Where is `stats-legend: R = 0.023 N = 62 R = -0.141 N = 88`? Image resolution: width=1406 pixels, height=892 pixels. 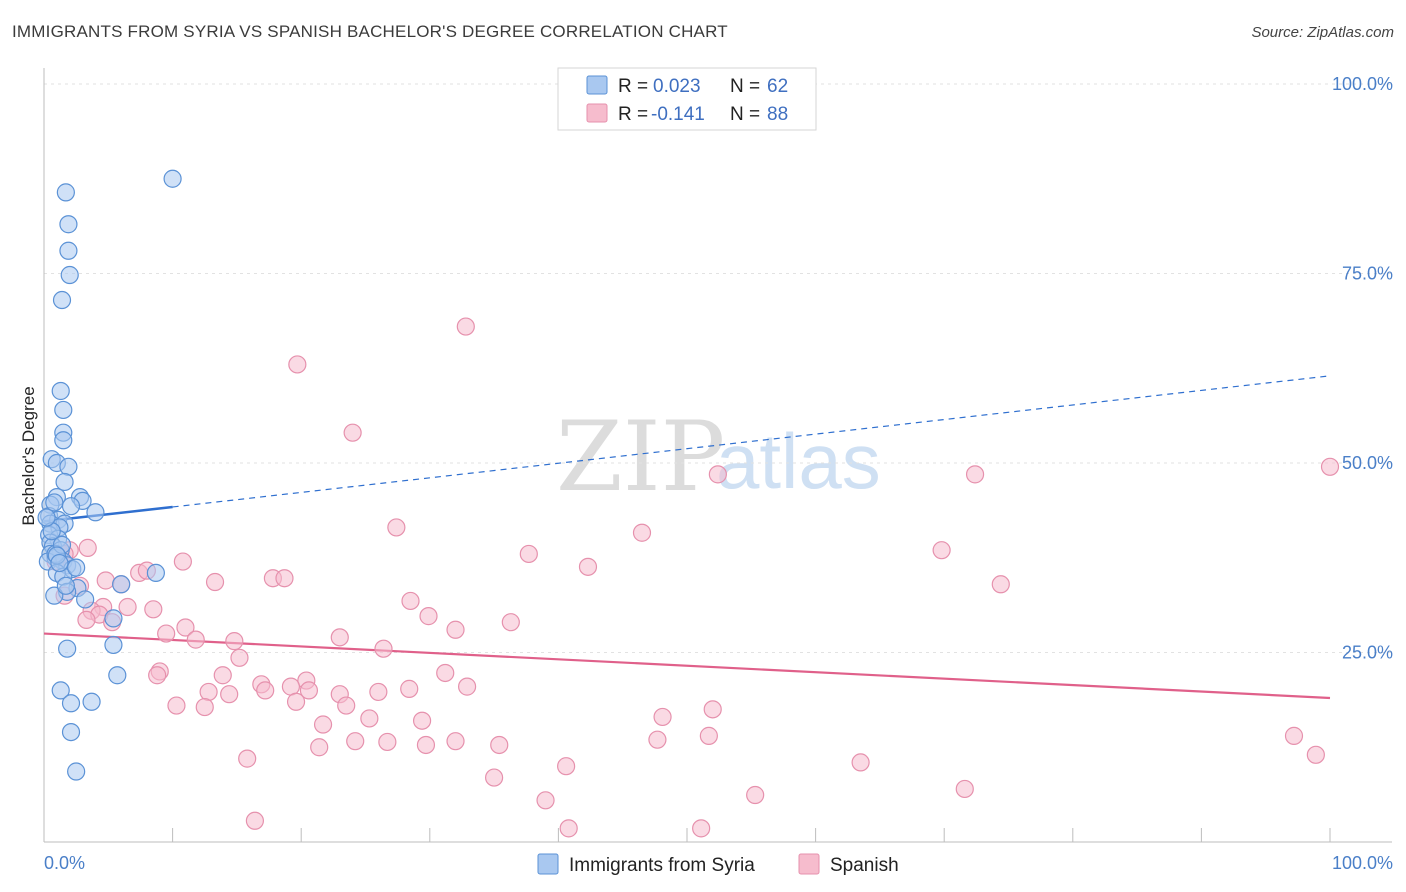 stats-legend: R = 0.023 N = 62 R = -0.141 N = 88 is located at coordinates (687, 99).